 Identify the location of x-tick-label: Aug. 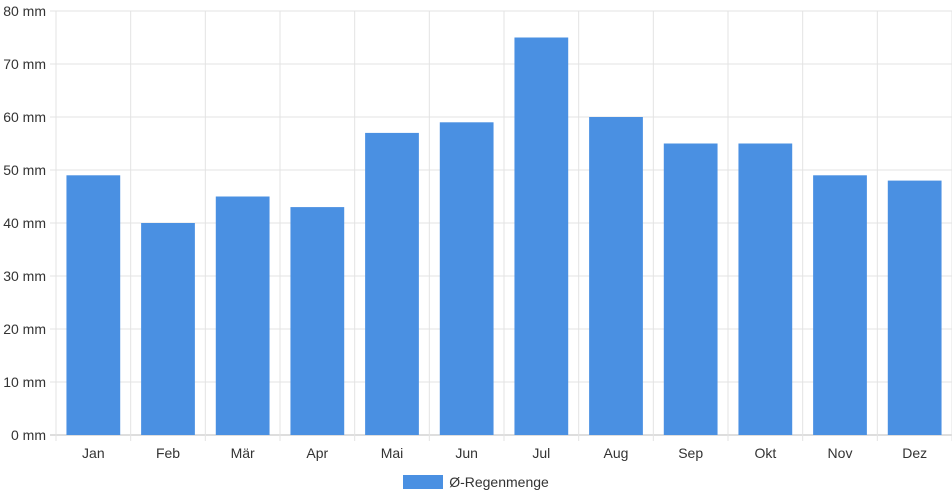
(616, 453).